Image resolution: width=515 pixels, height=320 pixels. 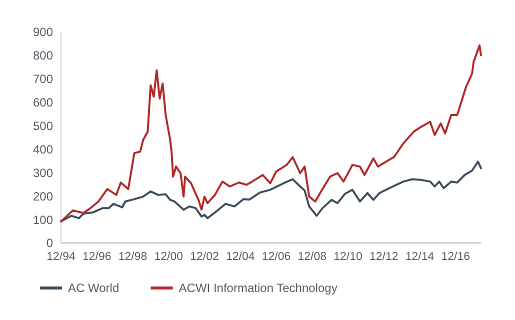 What do you see at coordinates (43, 32) in the screenshot?
I see `y-tick-label: 900` at bounding box center [43, 32].